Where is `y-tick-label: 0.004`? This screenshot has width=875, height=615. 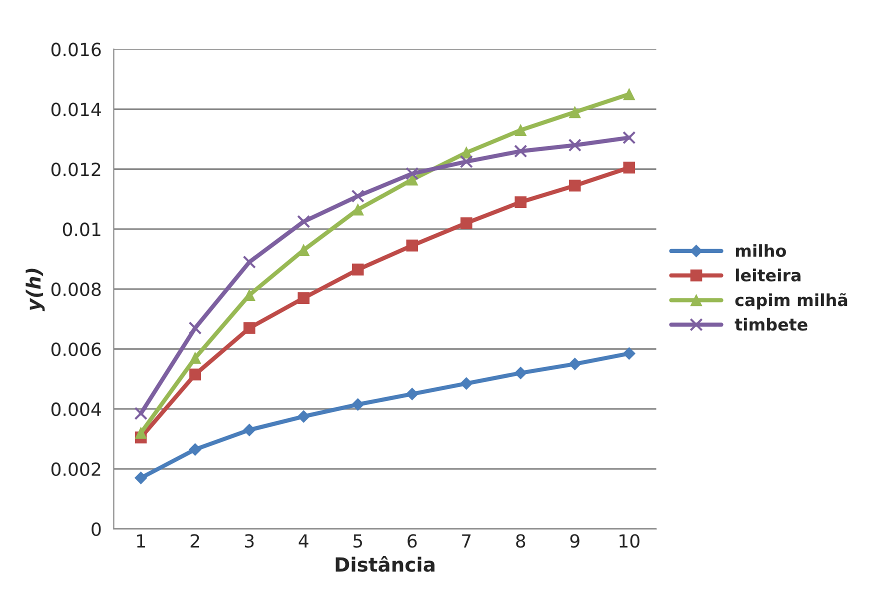 y-tick-label: 0.004 is located at coordinates (76, 409).